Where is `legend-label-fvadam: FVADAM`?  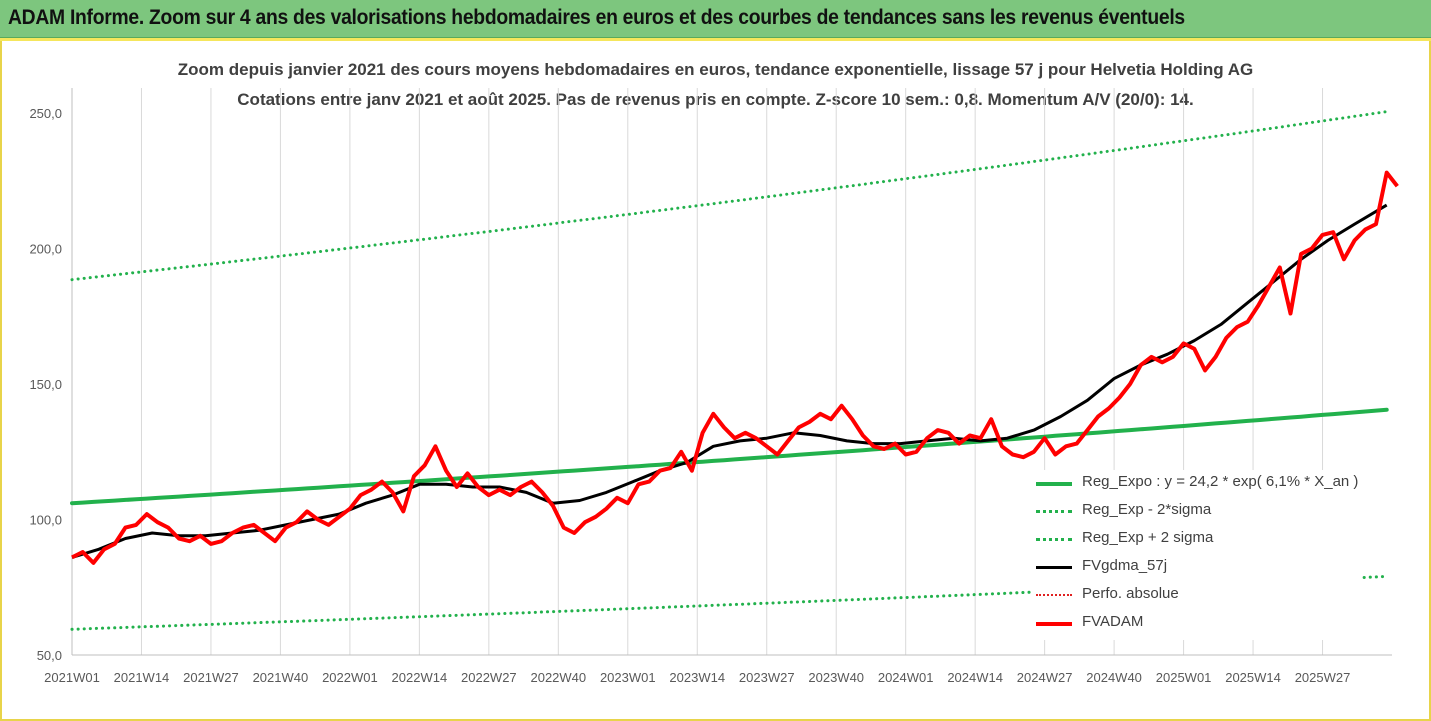
legend-label-fvadam: FVADAM is located at coordinates (1113, 621).